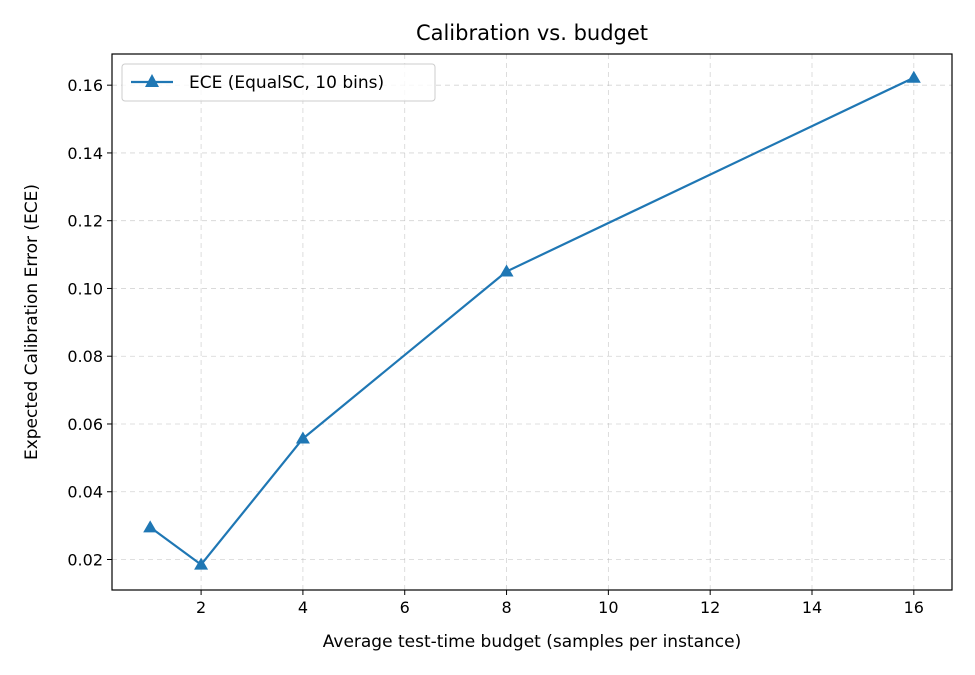 The height and width of the screenshot is (675, 975). What do you see at coordinates (405, 607) in the screenshot?
I see `x-tick-label: 6` at bounding box center [405, 607].